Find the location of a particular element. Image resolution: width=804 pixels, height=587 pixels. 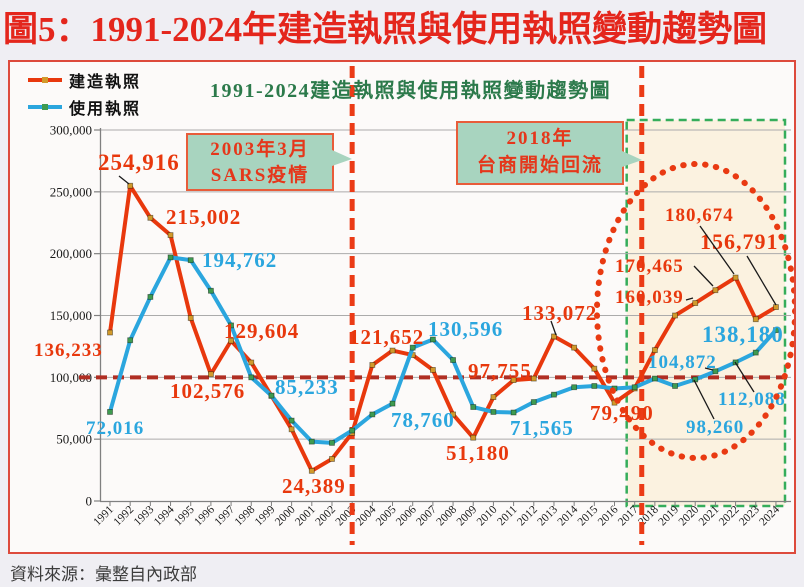

annotation-line: 2003年3月 is located at coordinates (260, 149).